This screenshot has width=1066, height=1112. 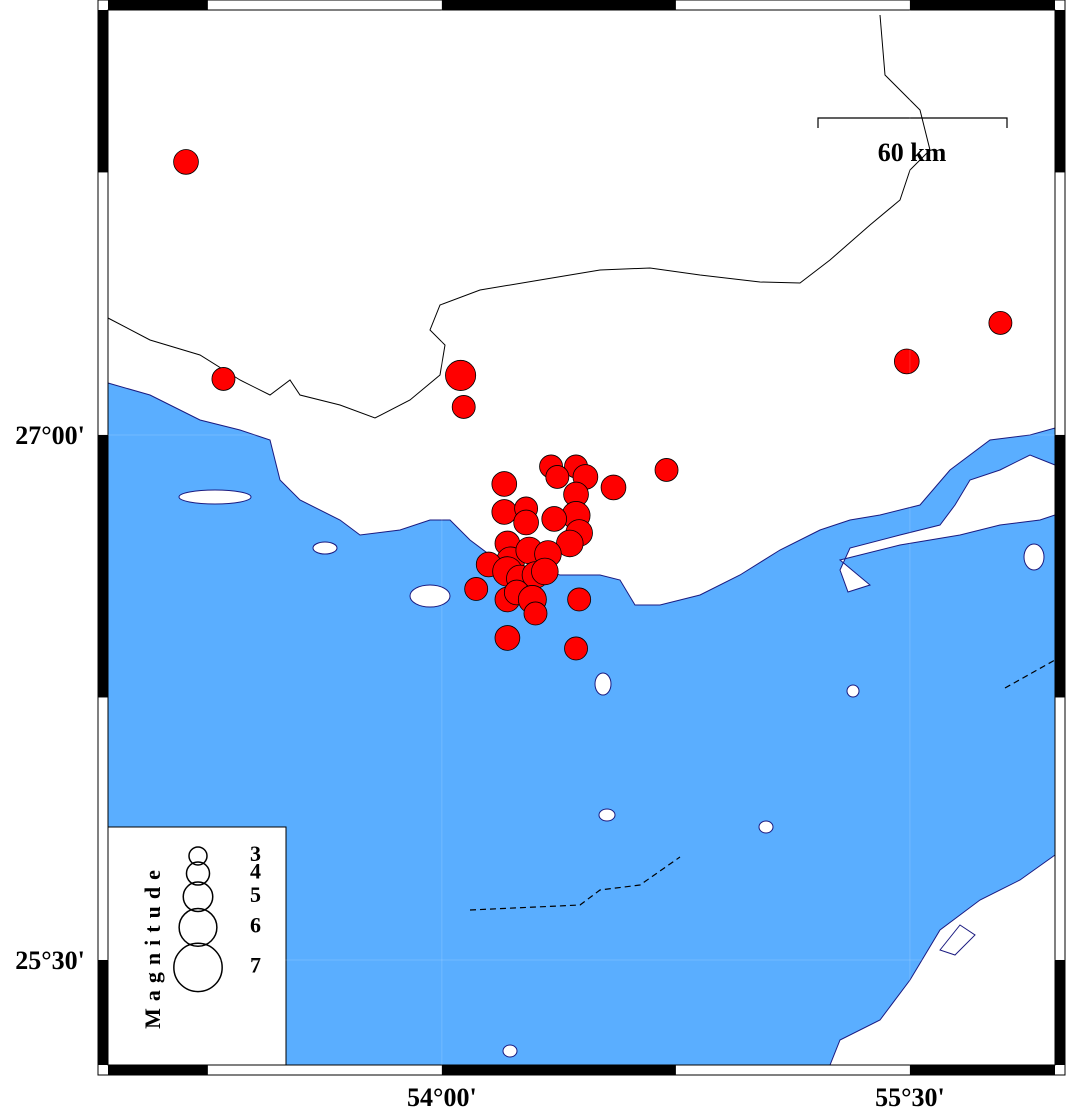 I want to click on legend-title: Magnitude, so click(x=152, y=946).